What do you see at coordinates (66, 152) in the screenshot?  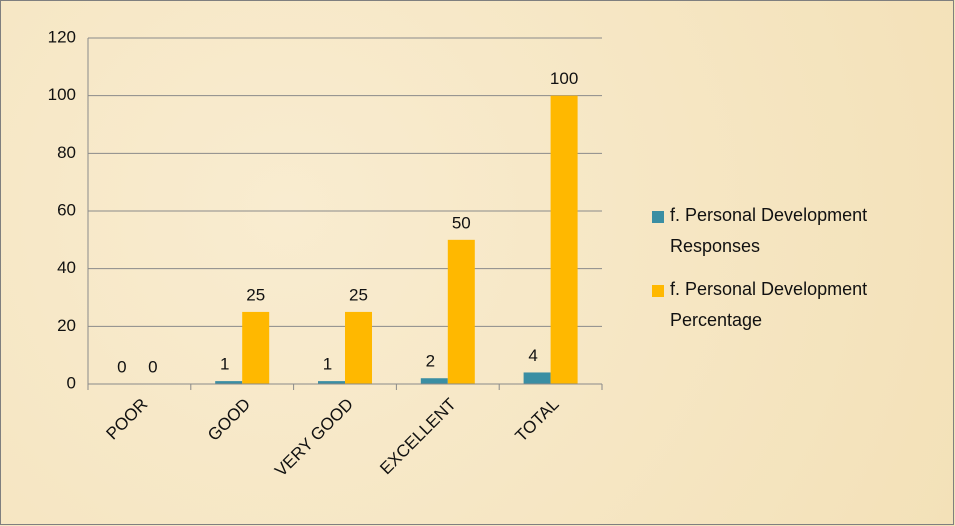 I see `y-tick-label: 80` at bounding box center [66, 152].